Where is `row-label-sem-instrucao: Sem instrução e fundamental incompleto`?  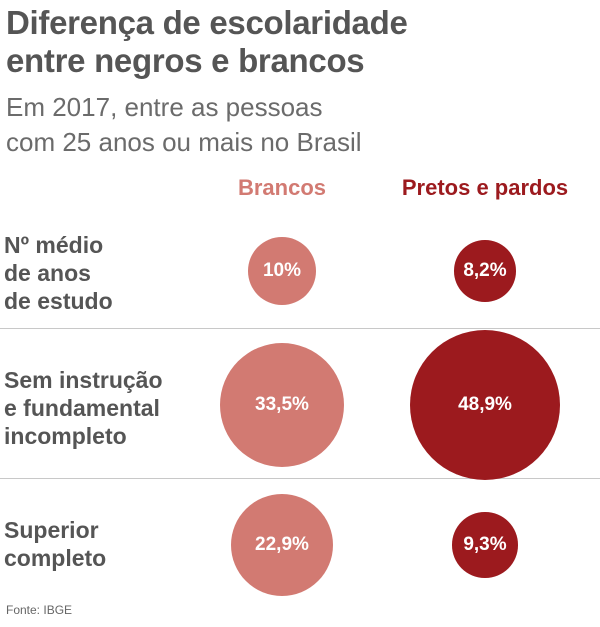
row-label-sem-instrucao: Sem instrução e fundamental incompleto is located at coordinates (83, 408).